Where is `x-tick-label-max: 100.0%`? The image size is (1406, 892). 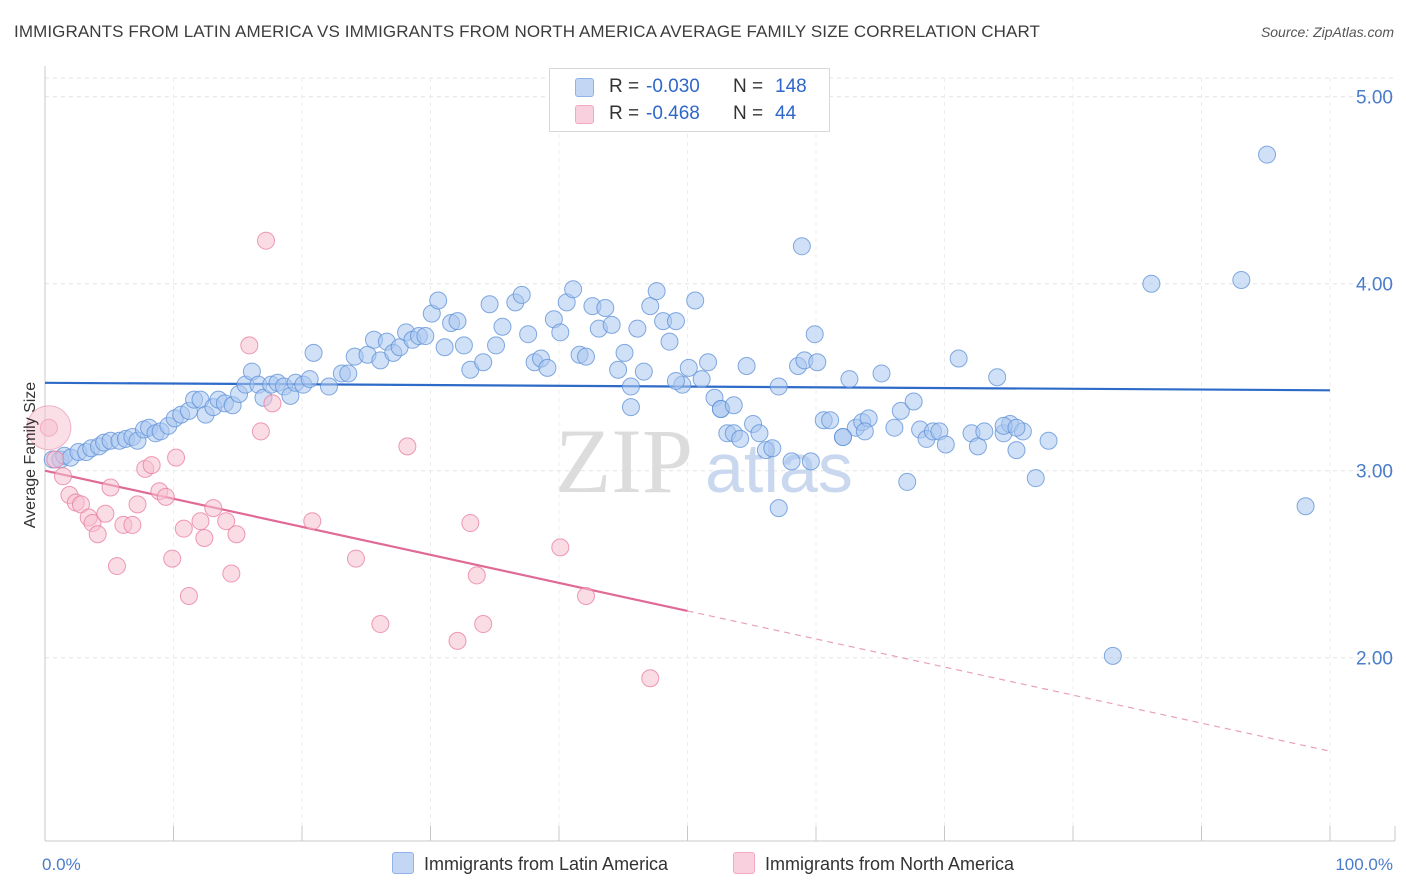
x-tick-label-max: 100.0% is located at coordinates (1364, 864).